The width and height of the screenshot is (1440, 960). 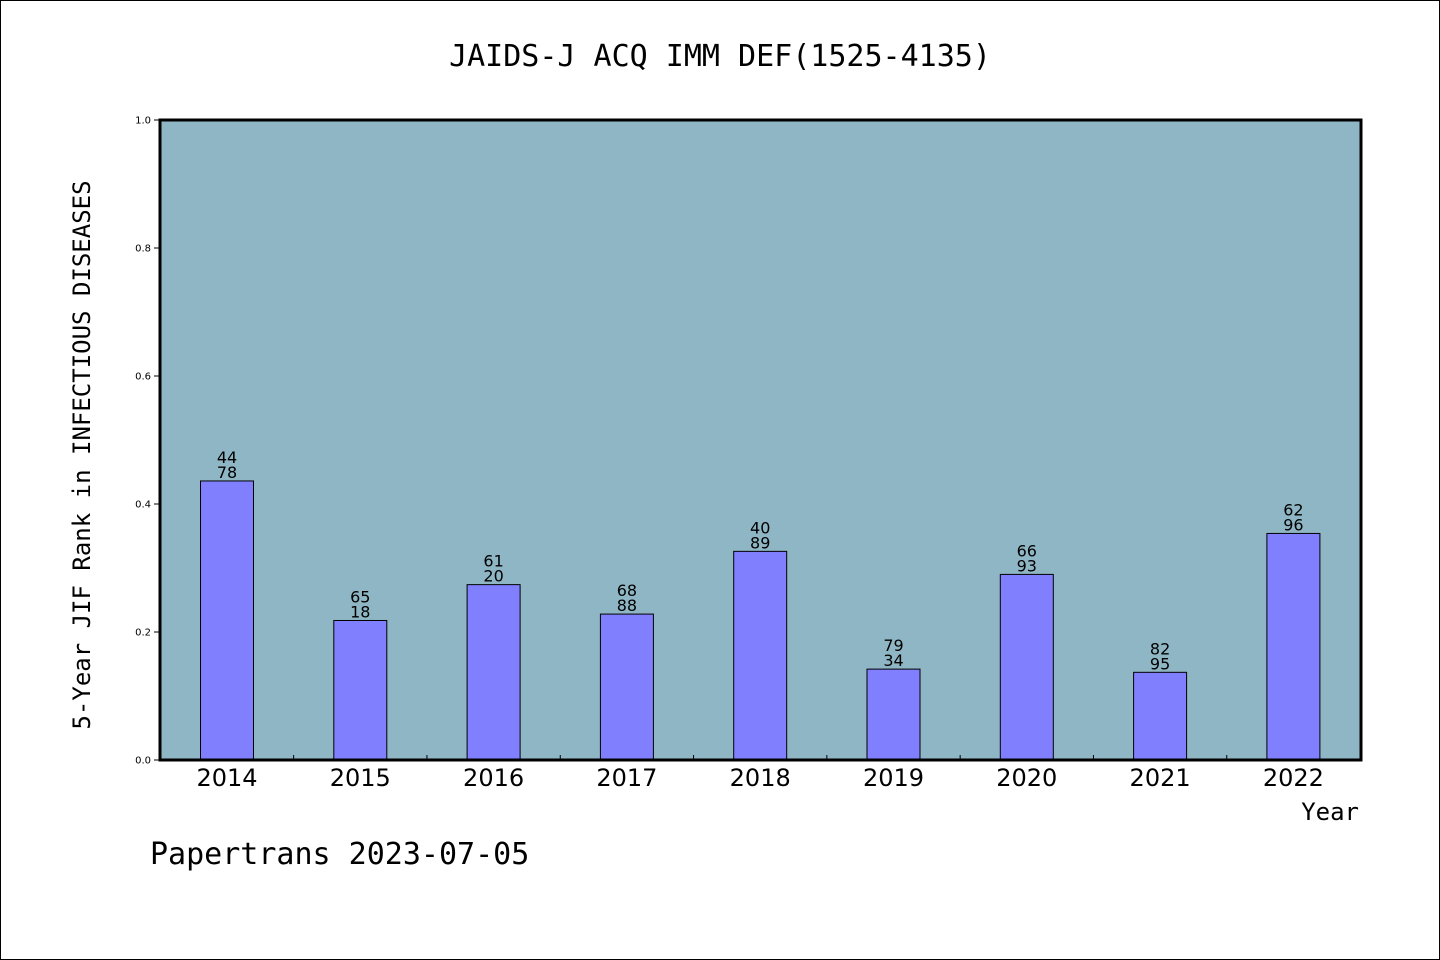 What do you see at coordinates (227, 457) in the screenshot?
I see `bar-label: 44` at bounding box center [227, 457].